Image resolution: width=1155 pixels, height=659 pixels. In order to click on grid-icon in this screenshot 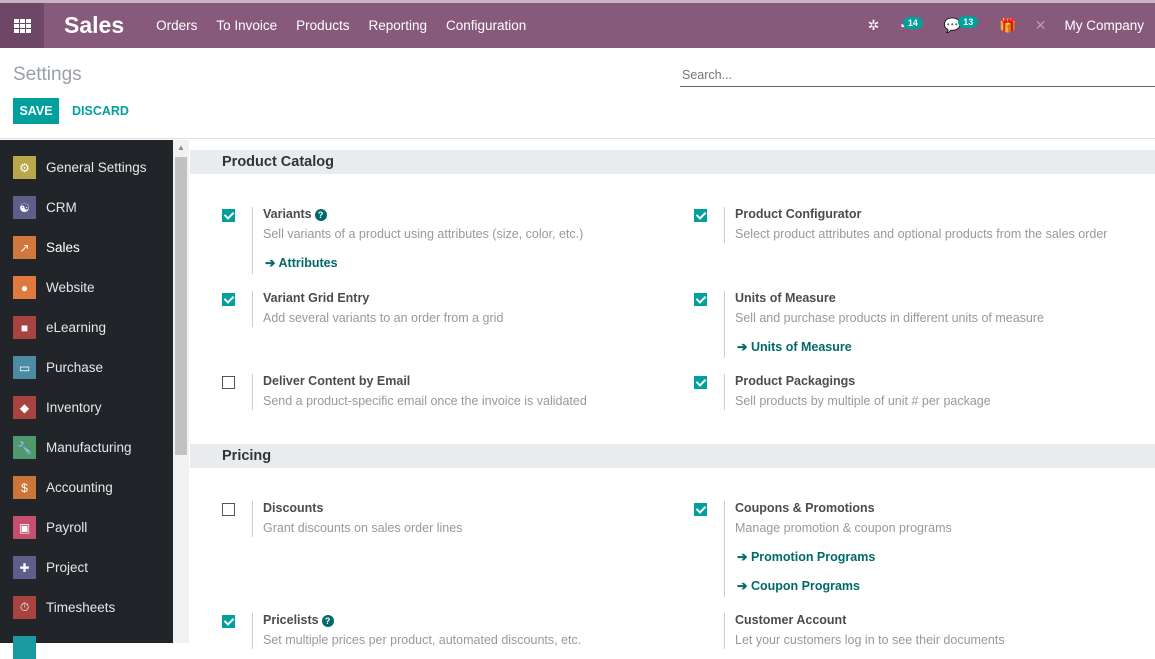, I will do `click(22, 25)`.